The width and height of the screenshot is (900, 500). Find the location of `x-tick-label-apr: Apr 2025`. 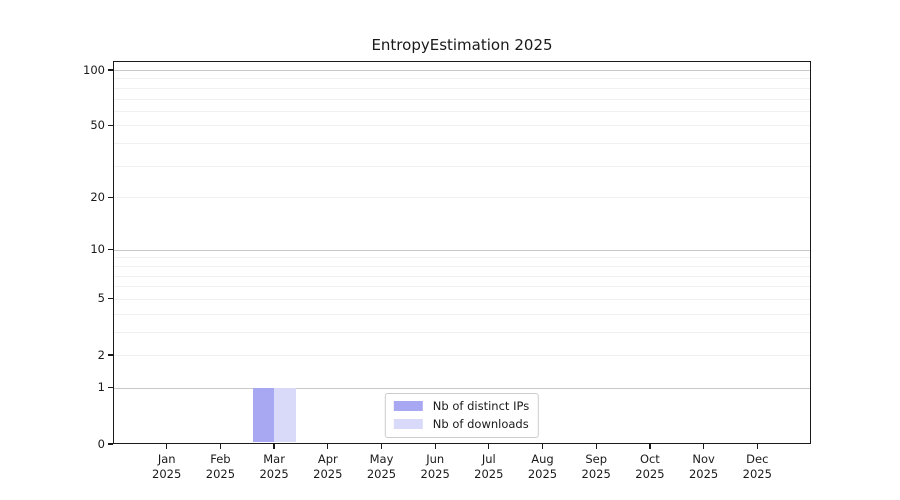

x-tick-label-apr: Apr 2025 is located at coordinates (328, 466).